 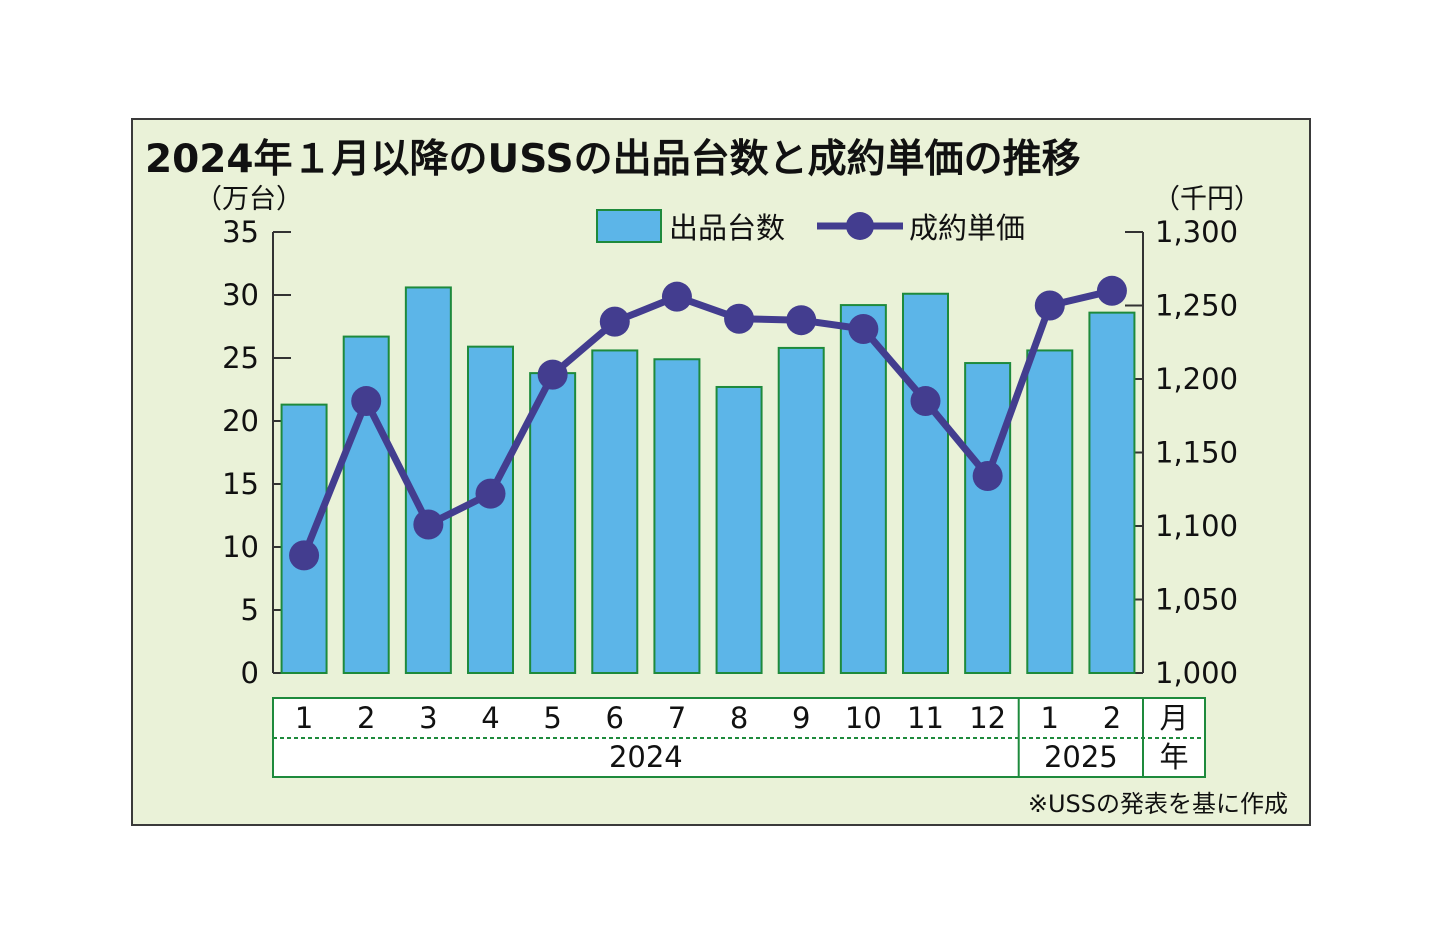 What do you see at coordinates (240, 484) in the screenshot?
I see `left-tick-label: 15` at bounding box center [240, 484].